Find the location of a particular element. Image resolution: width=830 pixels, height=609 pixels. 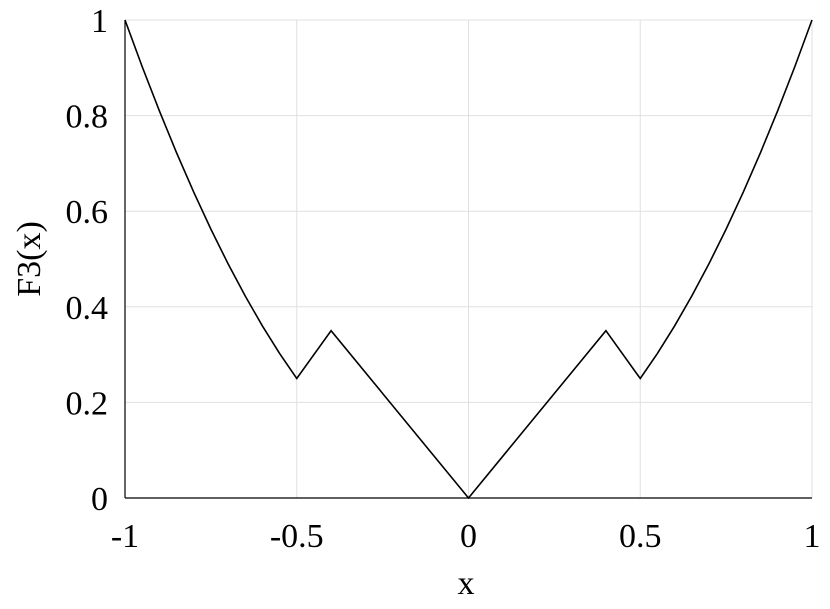

y-tick-label: 0 is located at coordinates (99, 499).